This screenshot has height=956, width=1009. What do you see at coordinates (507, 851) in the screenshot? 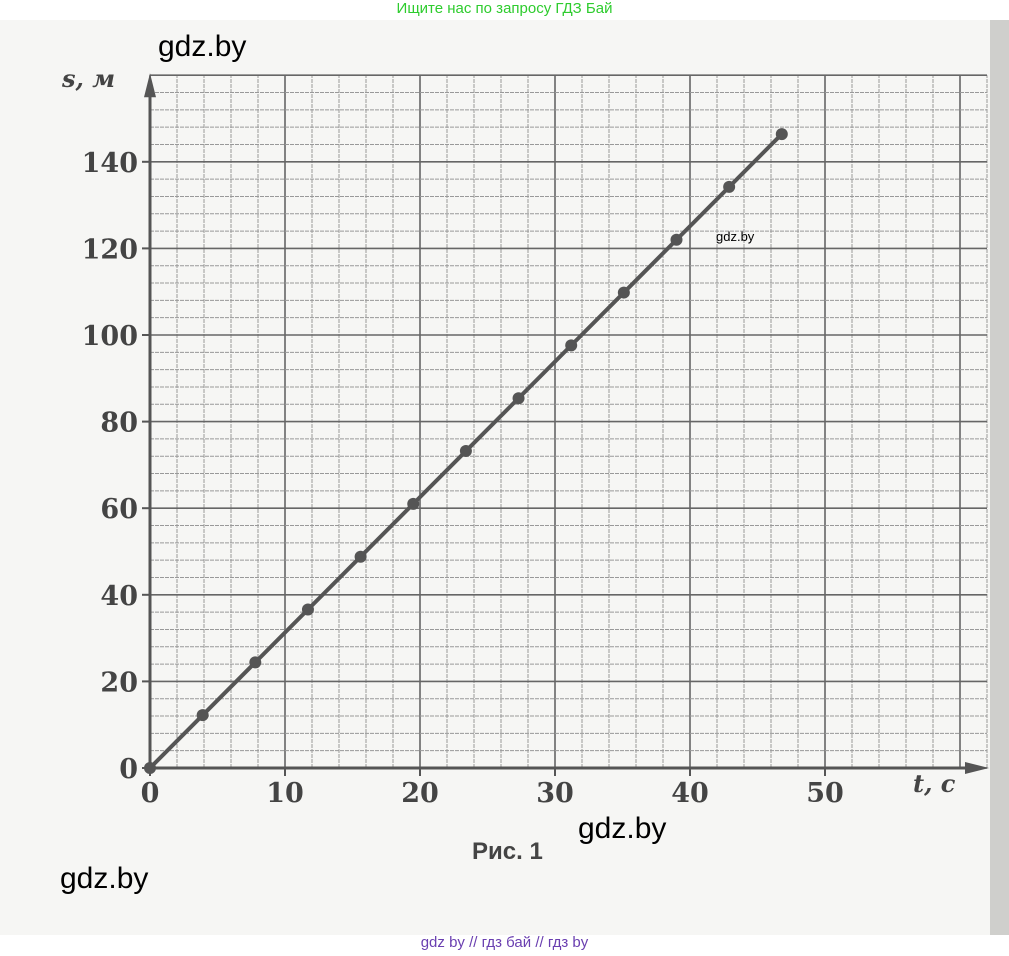
I see `figure-caption: Рис. 1` at bounding box center [507, 851].